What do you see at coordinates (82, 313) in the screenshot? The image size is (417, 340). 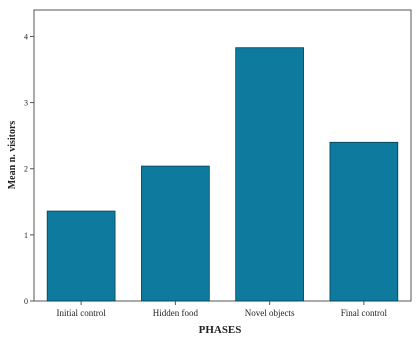 I see `x-category-label: Initial control` at bounding box center [82, 313].